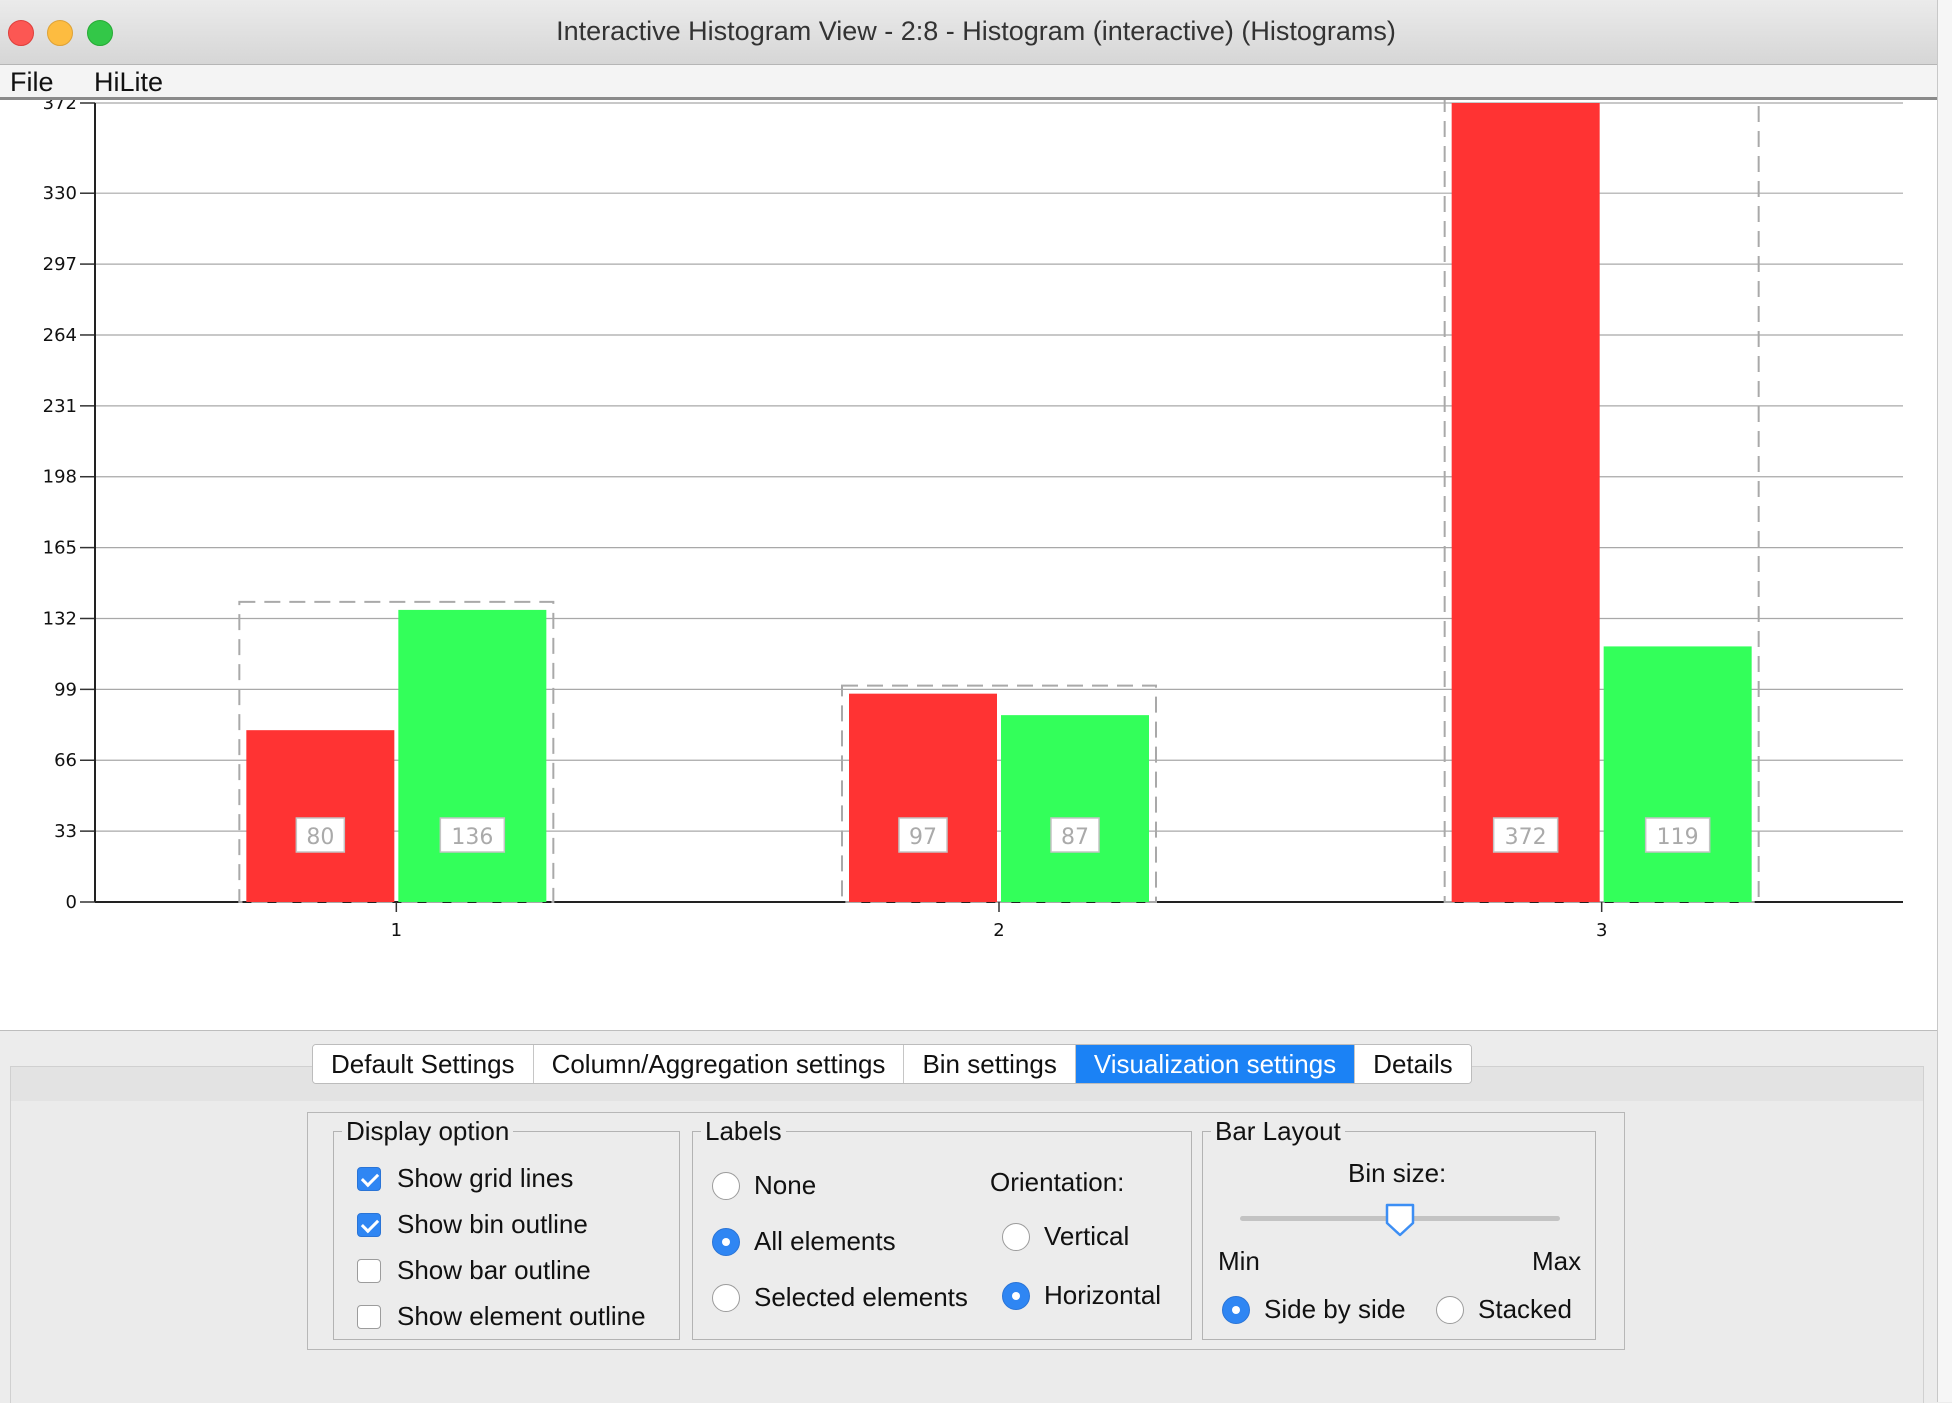 The image size is (1952, 1403). I want to click on background-window-edge, so click(1944, 701).